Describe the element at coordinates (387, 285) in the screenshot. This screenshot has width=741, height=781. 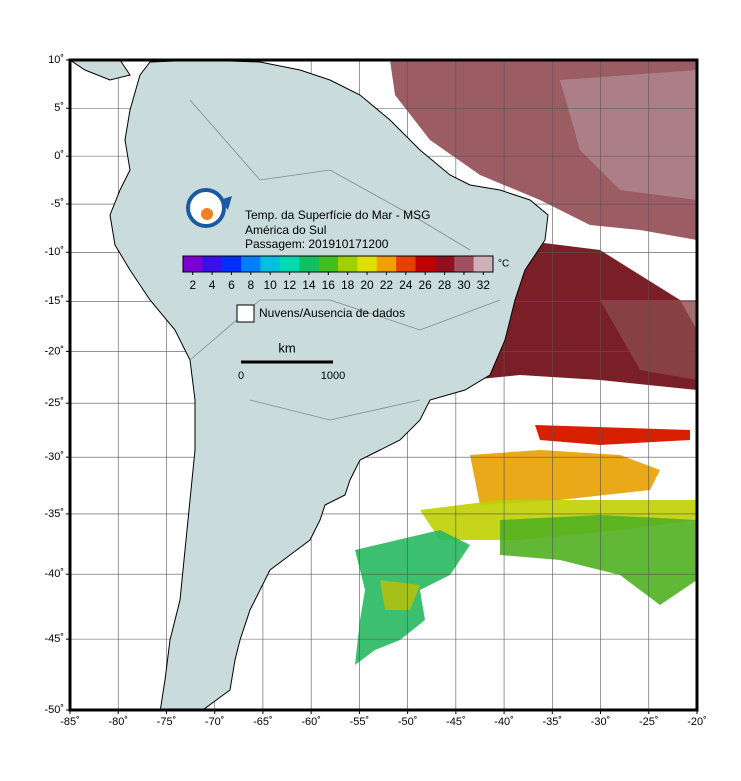
I see `colorbar-tick-label: 22` at that location.